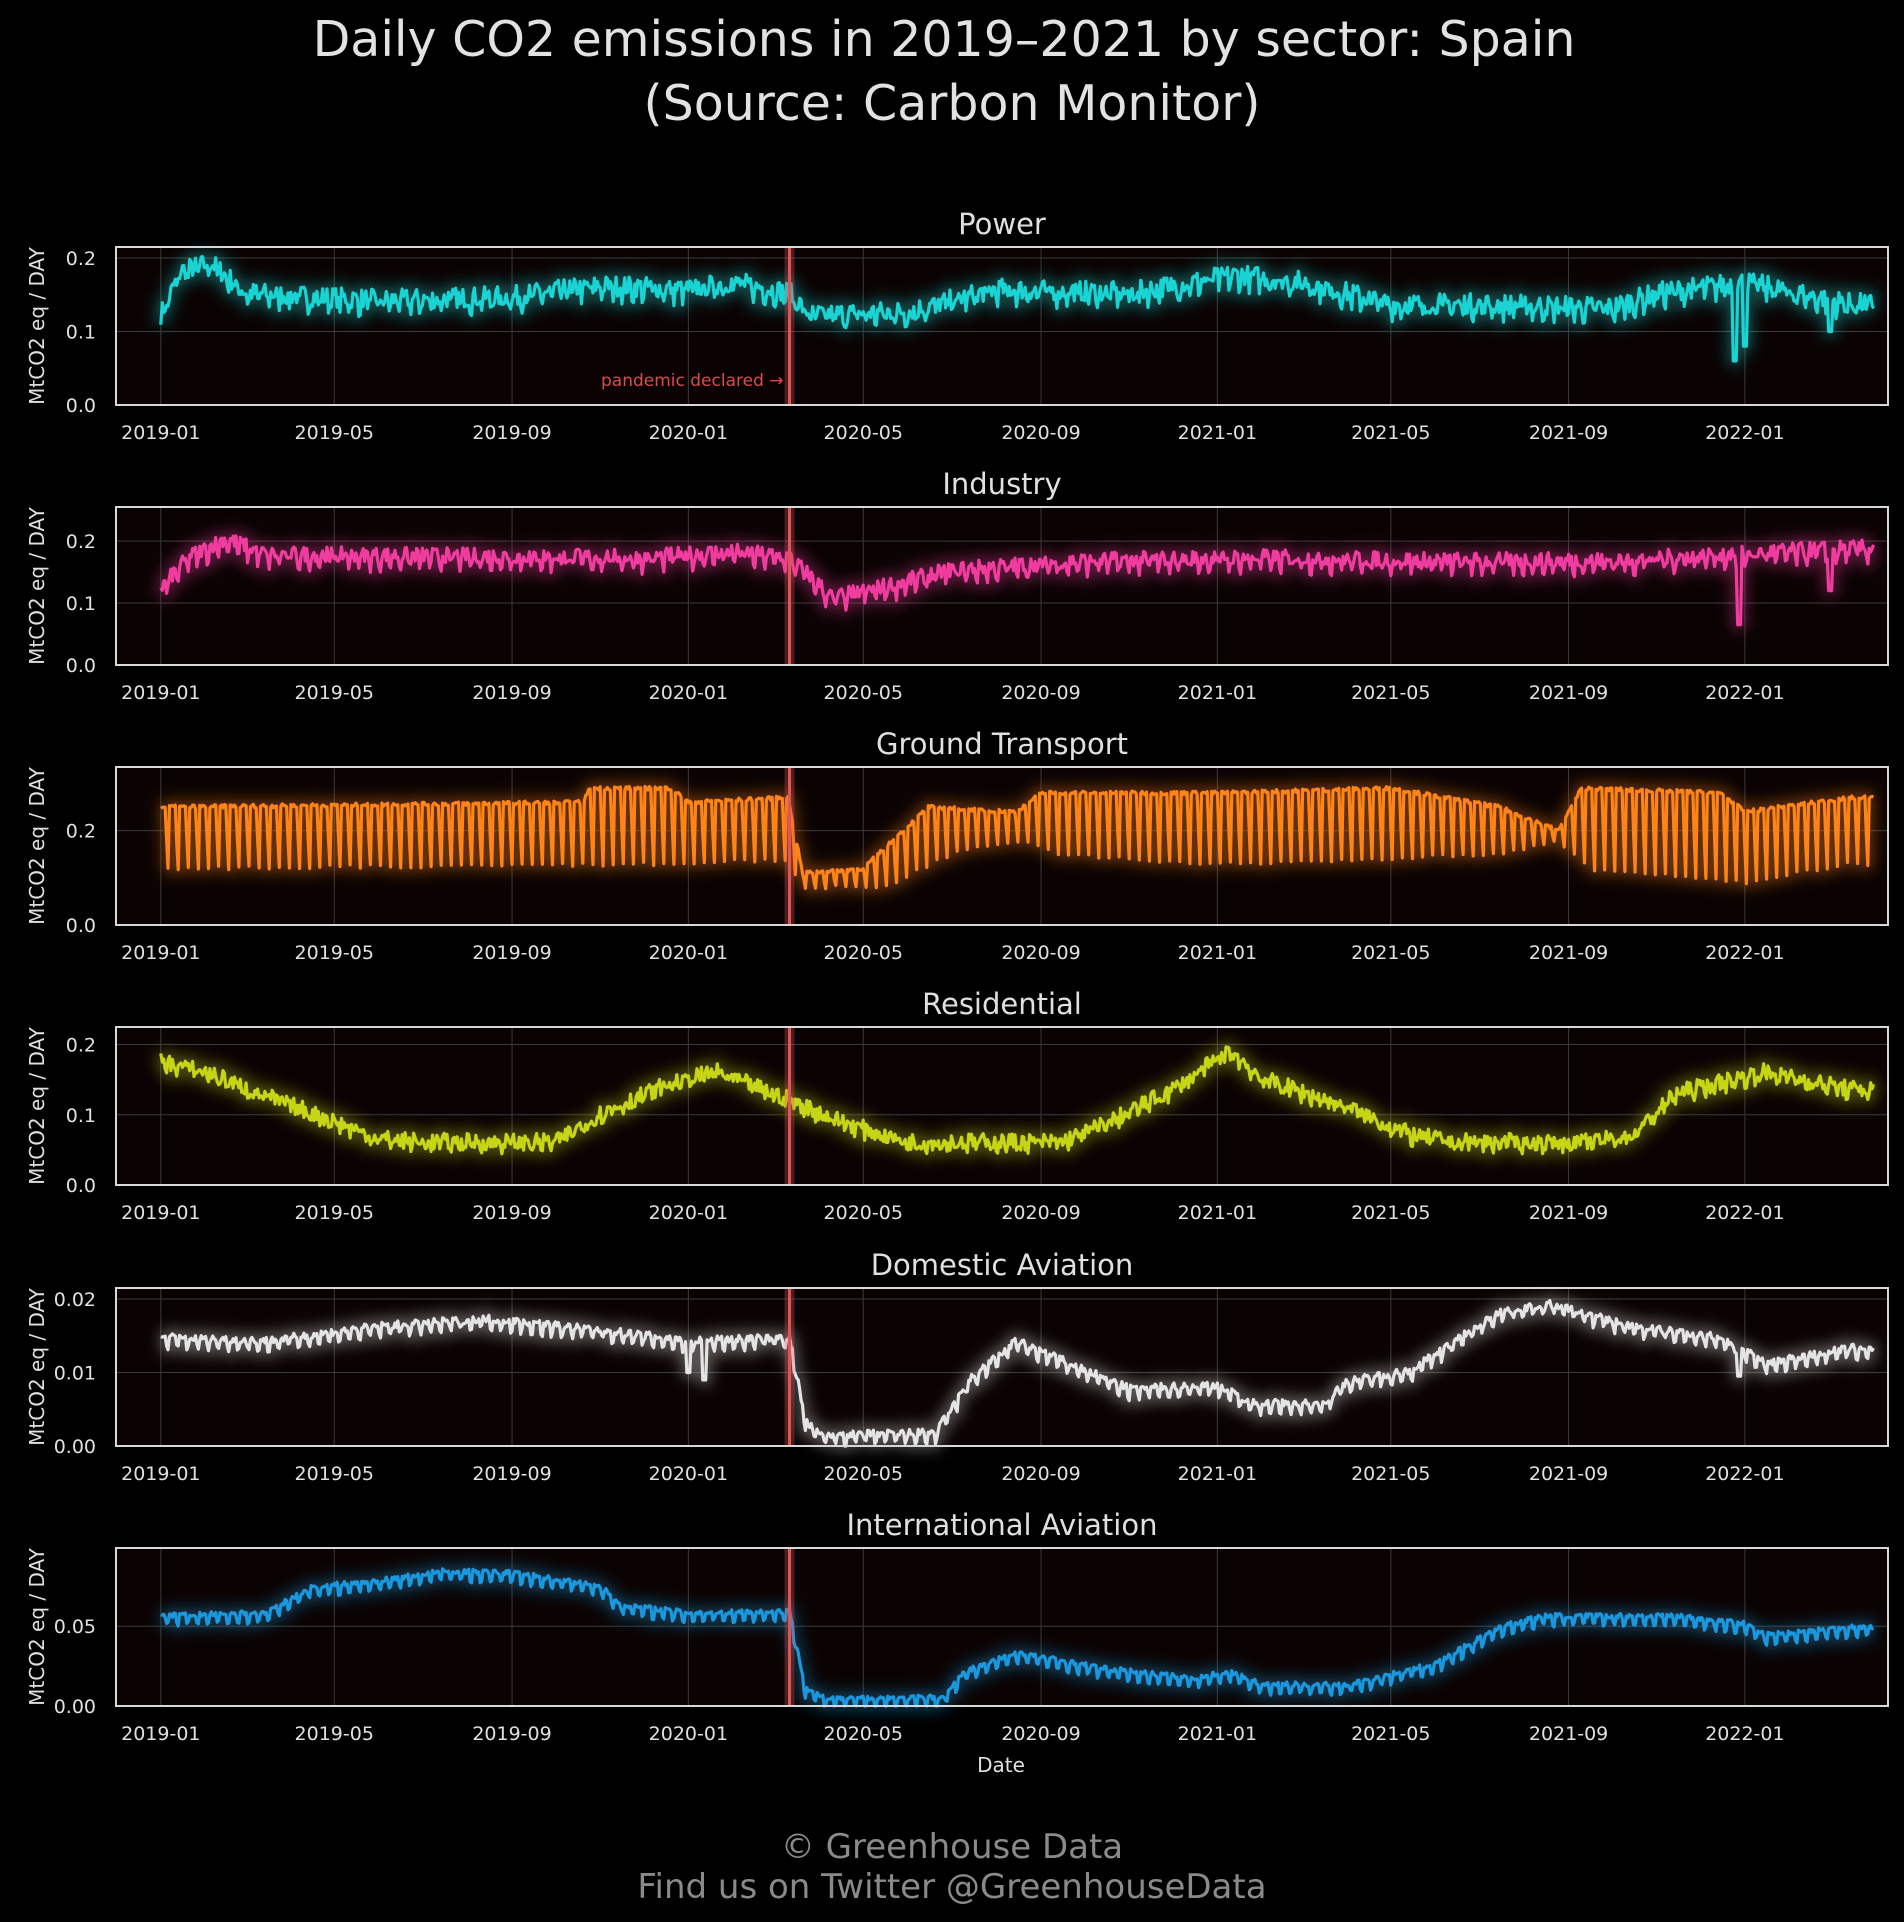  What do you see at coordinates (75, 1374) in the screenshot?
I see `y-tick-label: 0.01` at bounding box center [75, 1374].